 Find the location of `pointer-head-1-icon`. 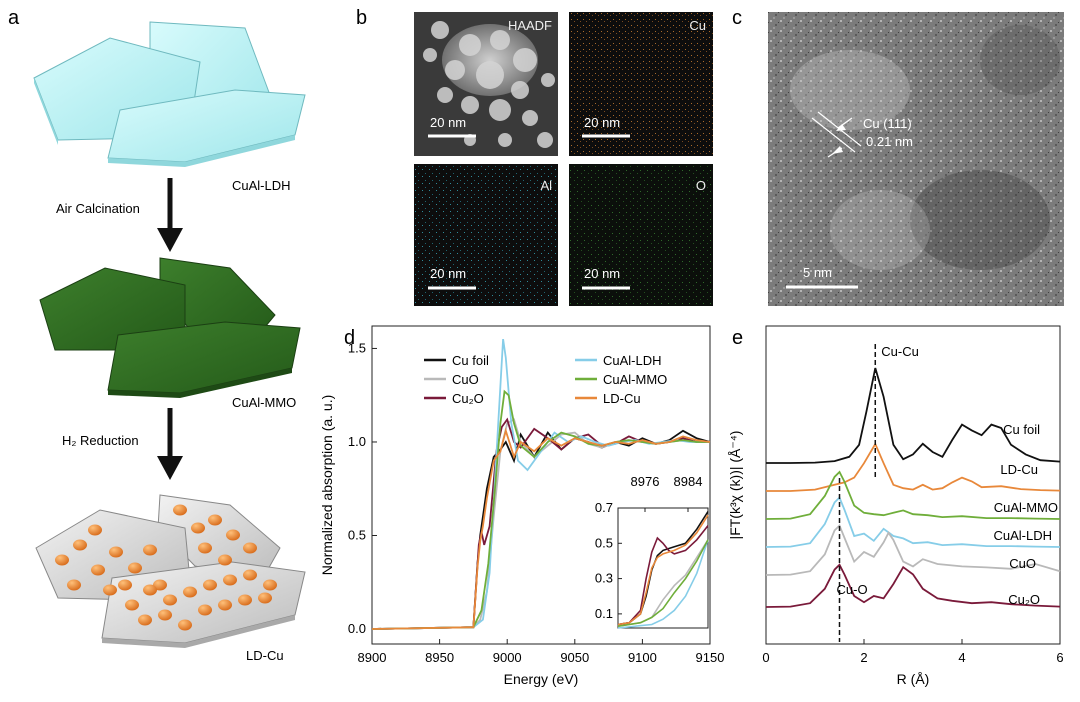

pointer-head-1-icon is located at coordinates (841, 127).